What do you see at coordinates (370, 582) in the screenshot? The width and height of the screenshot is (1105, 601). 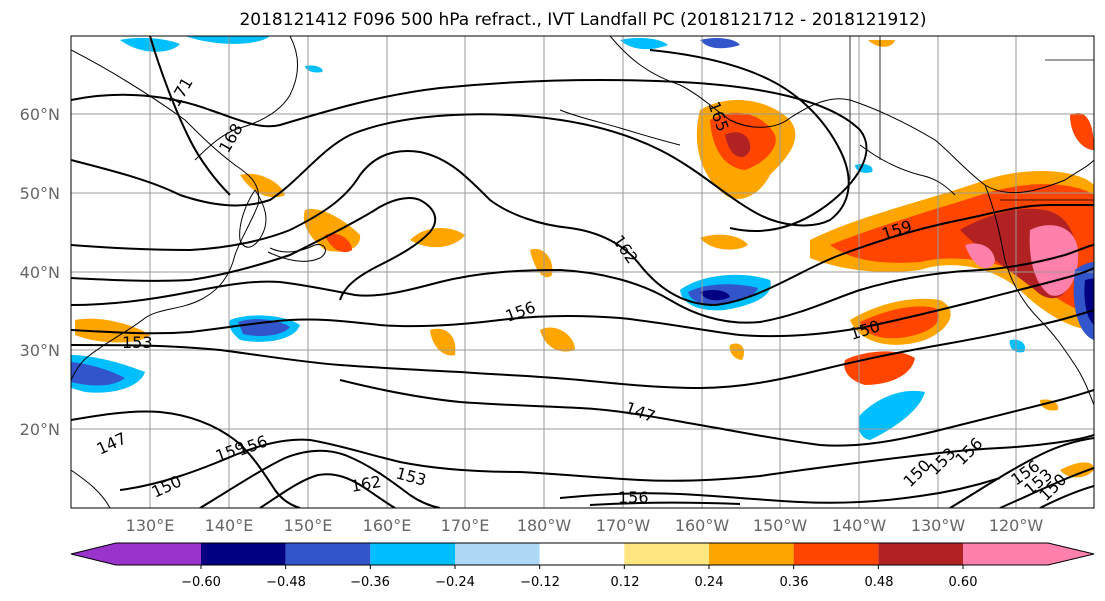 I see `colorbar-tick-label: −0.36` at bounding box center [370, 582].